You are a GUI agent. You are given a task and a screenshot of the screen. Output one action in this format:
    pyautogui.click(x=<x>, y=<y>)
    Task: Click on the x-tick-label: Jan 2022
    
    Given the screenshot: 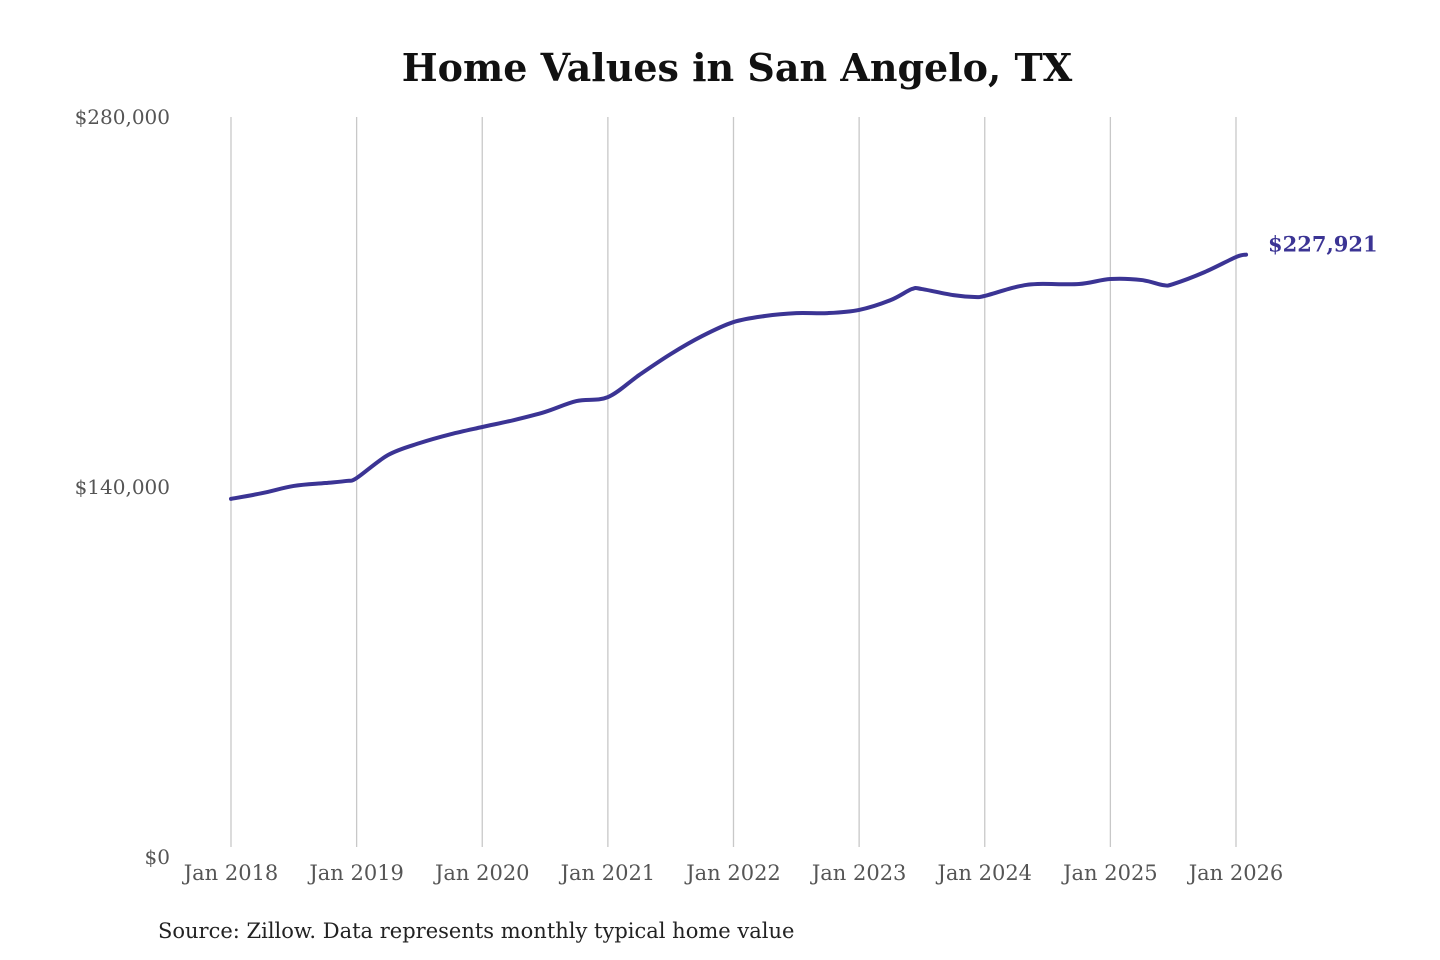 What is the action you would take?
    pyautogui.click(x=732, y=873)
    